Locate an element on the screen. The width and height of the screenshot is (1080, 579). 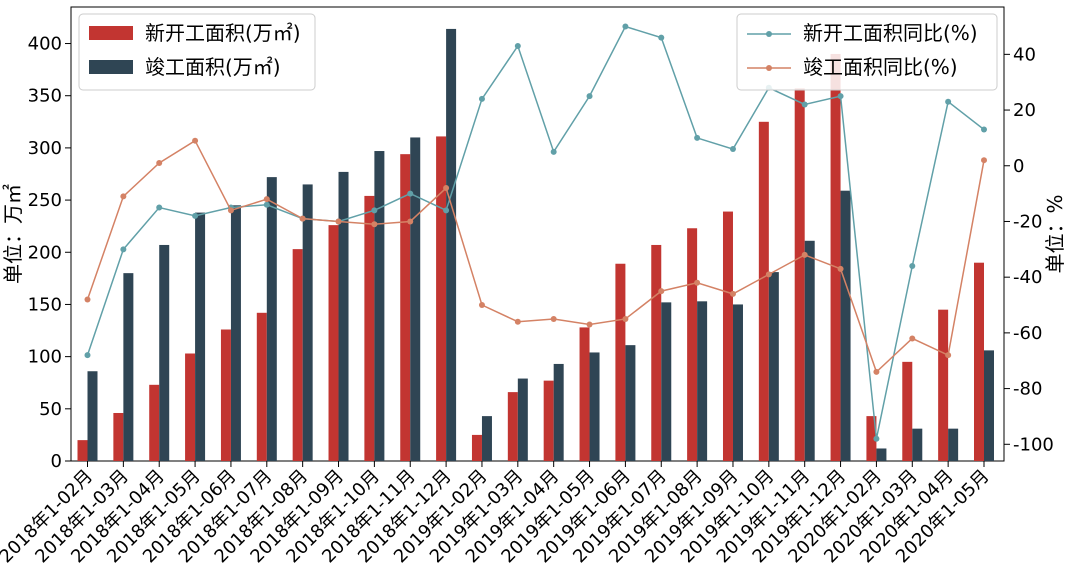
legend-label-completed: 竣工面积(万㎡) is located at coordinates (213, 67).